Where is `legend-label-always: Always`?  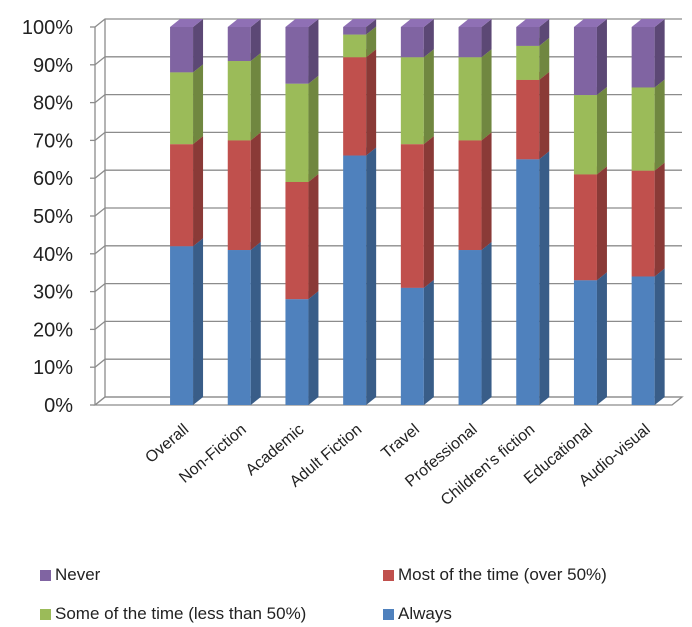
legend-label-always: Always is located at coordinates (425, 613).